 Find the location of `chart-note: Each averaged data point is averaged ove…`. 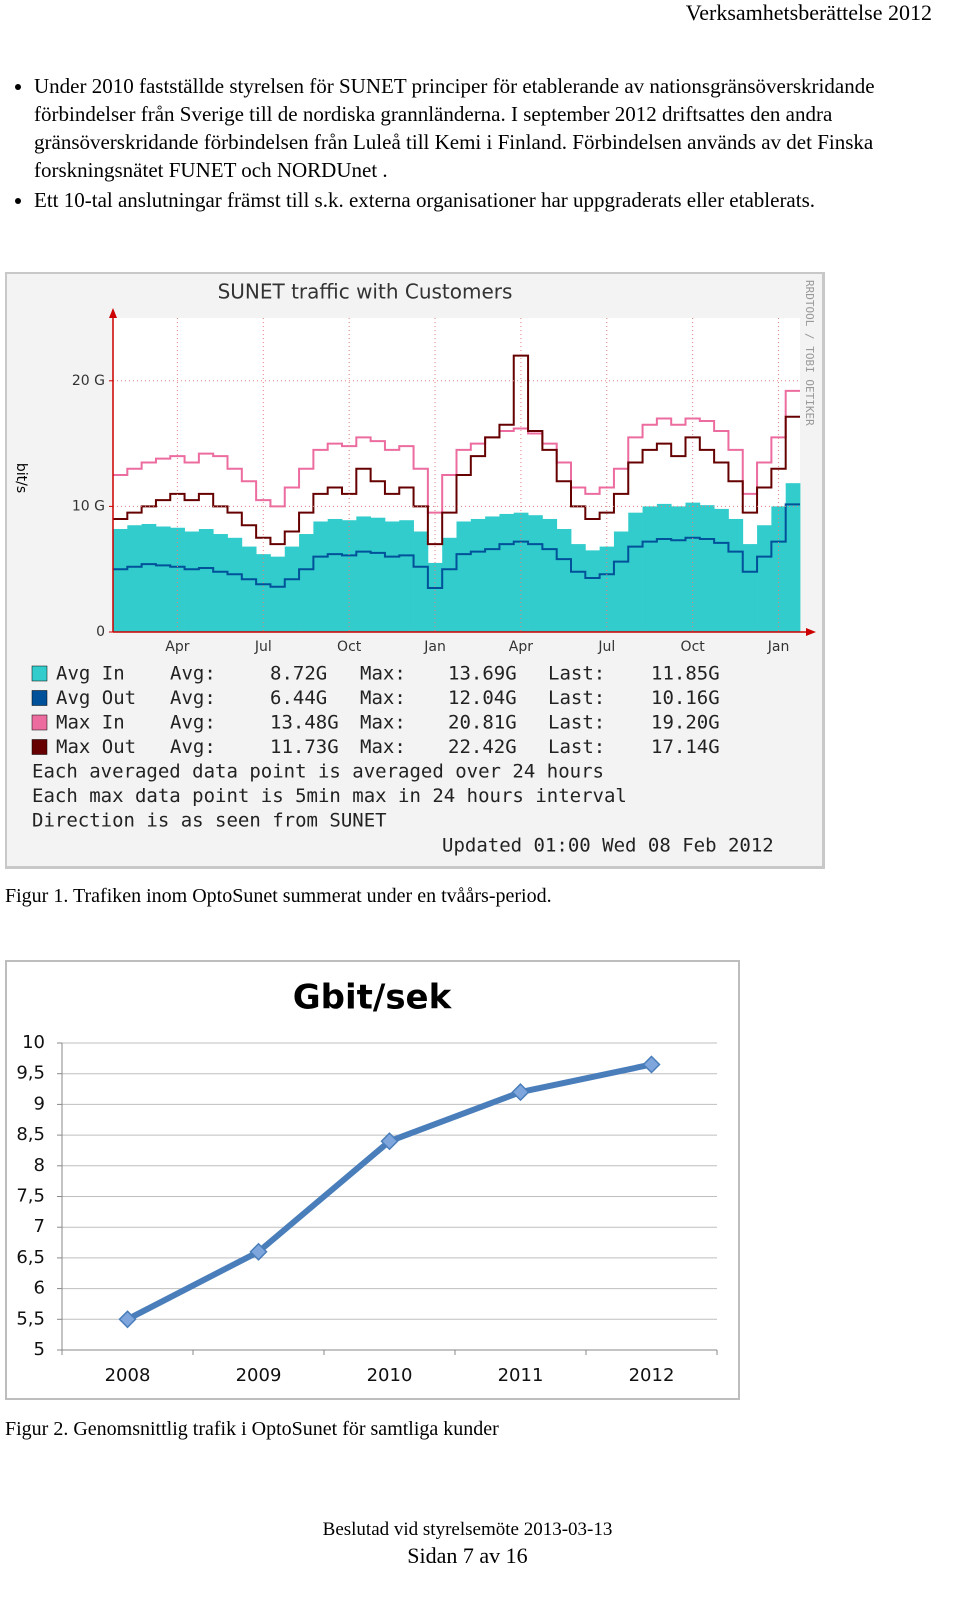

chart-note: Each averaged data point is averaged ove… is located at coordinates (318, 772).